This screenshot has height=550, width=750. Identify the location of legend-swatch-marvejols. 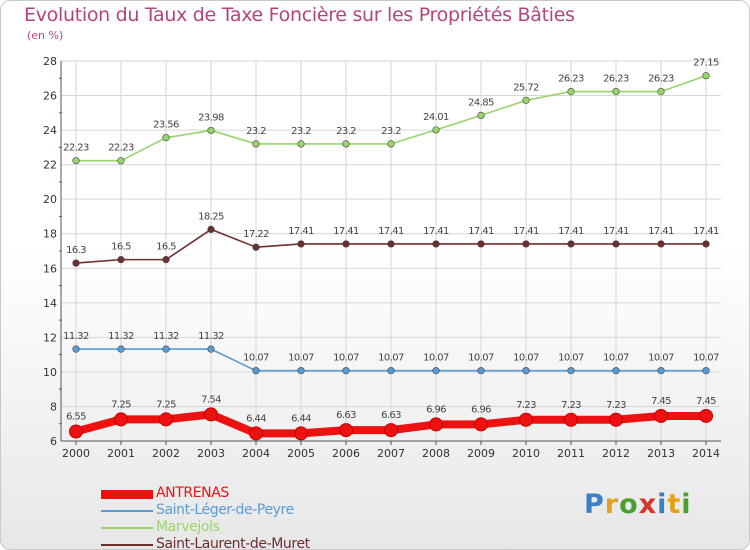
(127, 528).